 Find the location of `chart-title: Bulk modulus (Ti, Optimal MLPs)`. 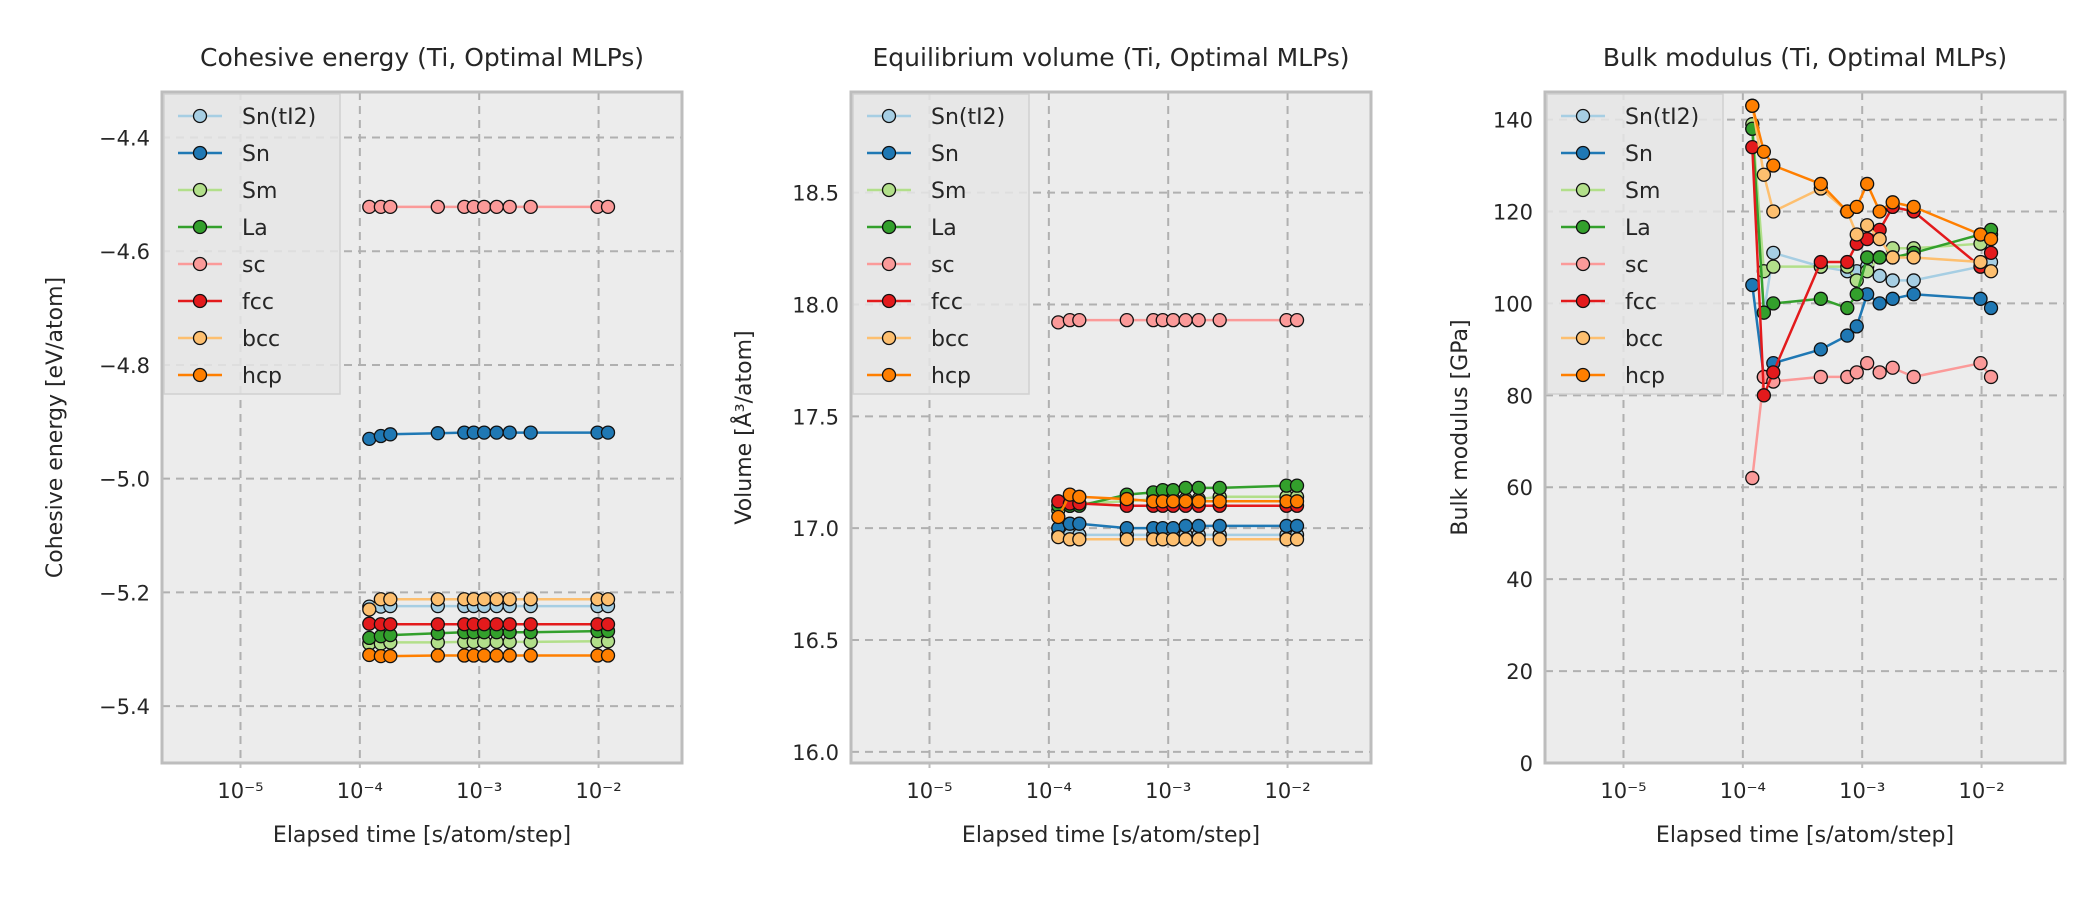

chart-title: Bulk modulus (Ti, Optimal MLPs) is located at coordinates (1805, 57).